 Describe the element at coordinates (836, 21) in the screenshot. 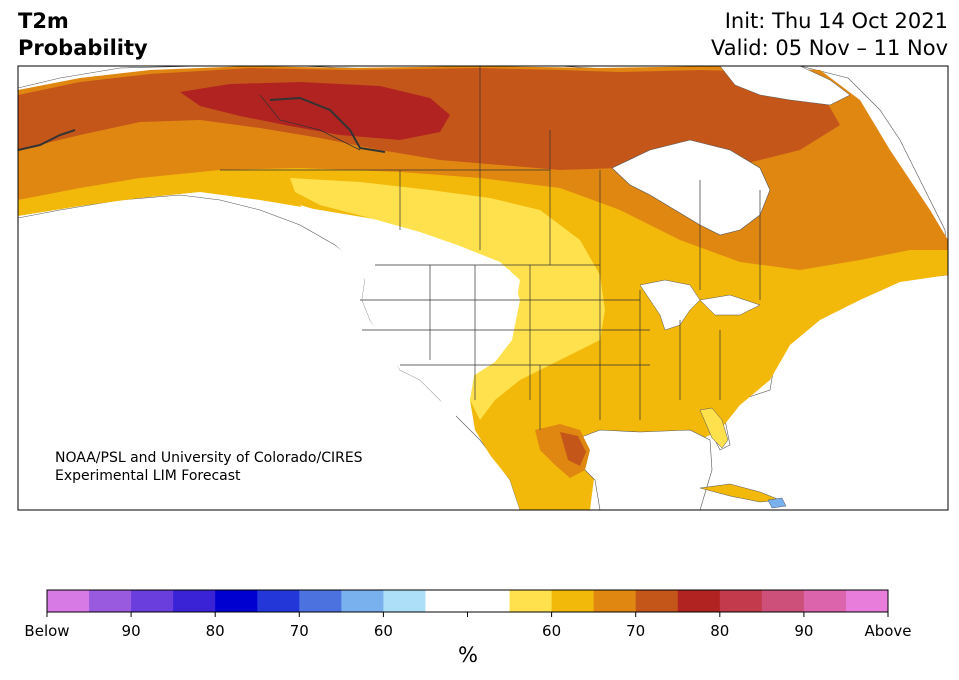

I see `init-date: Init: Thu 14 Oct 2021` at that location.